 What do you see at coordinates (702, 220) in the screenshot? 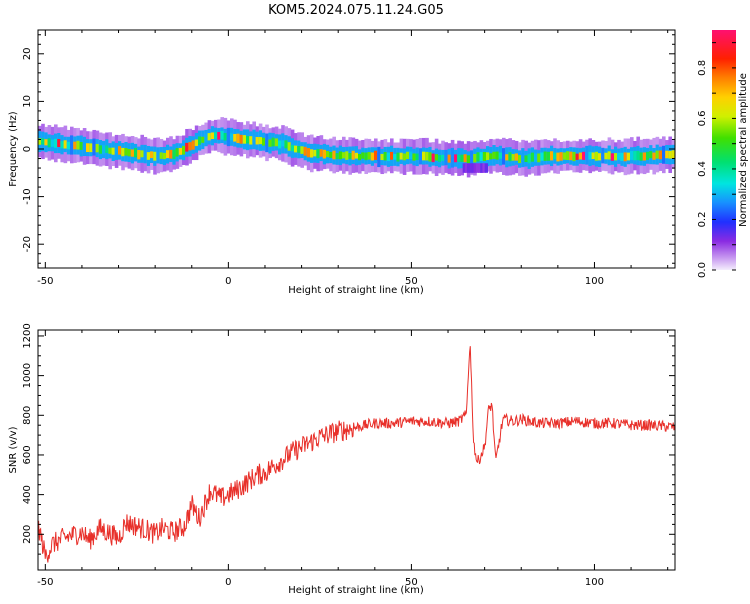
I see `colorbar-tick-label: 0.2` at bounding box center [702, 220].